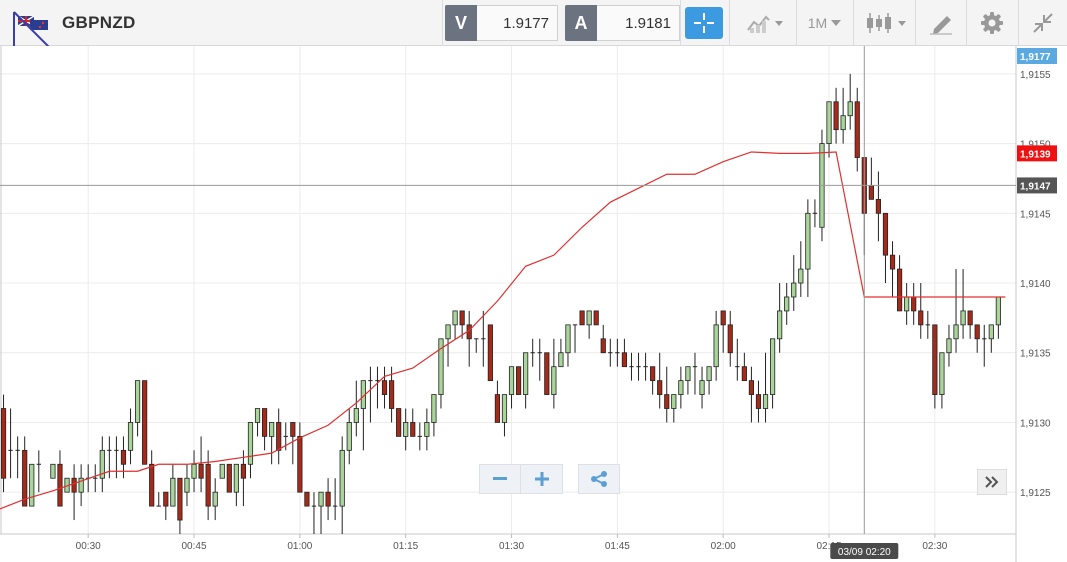 The height and width of the screenshot is (562, 1067). Describe the element at coordinates (886, 23) in the screenshot. I see `candle-style-button` at that location.